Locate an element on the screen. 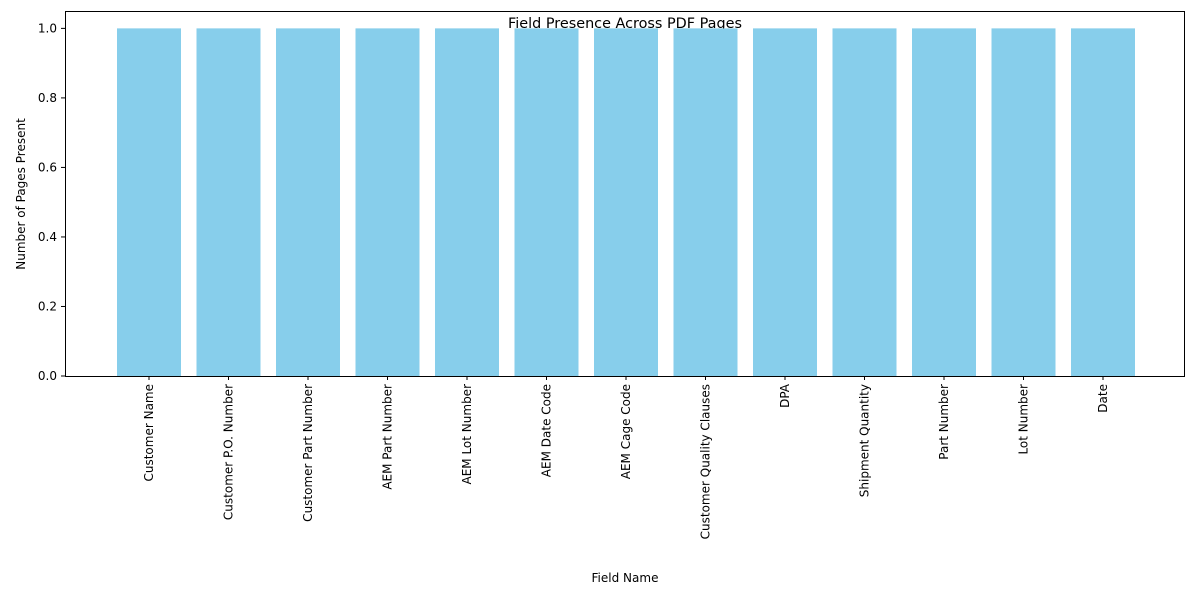 This screenshot has width=1200, height=600. x-tick-label: Part Number is located at coordinates (944, 422).